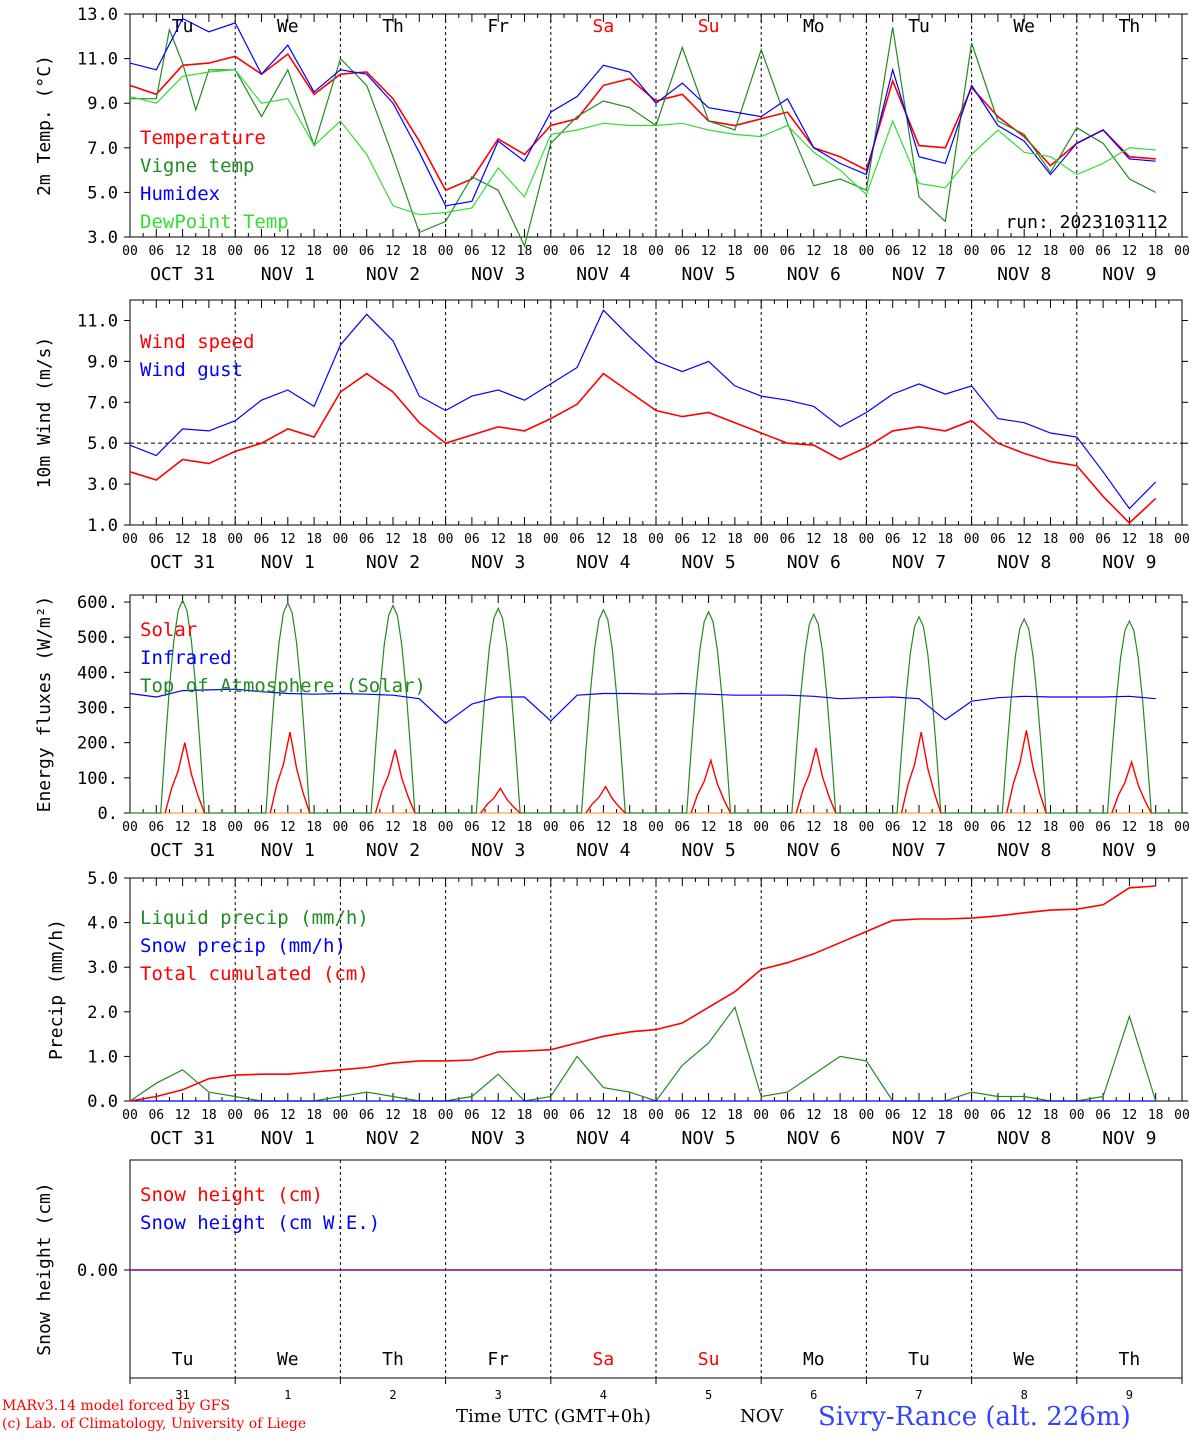  Describe the element at coordinates (708, 1395) in the screenshot. I see `day-number-label: 5` at that location.